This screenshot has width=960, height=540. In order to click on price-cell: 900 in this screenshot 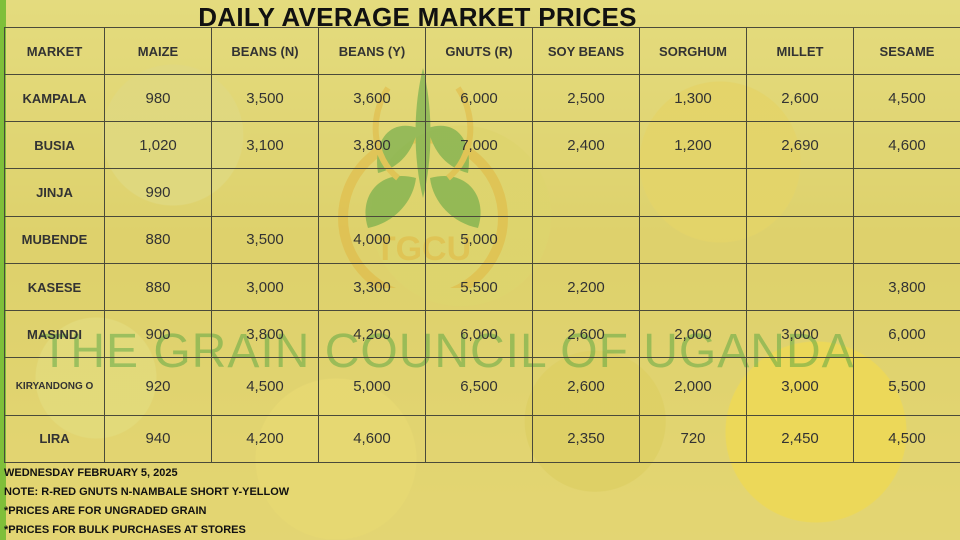, I will do `click(158, 334)`.